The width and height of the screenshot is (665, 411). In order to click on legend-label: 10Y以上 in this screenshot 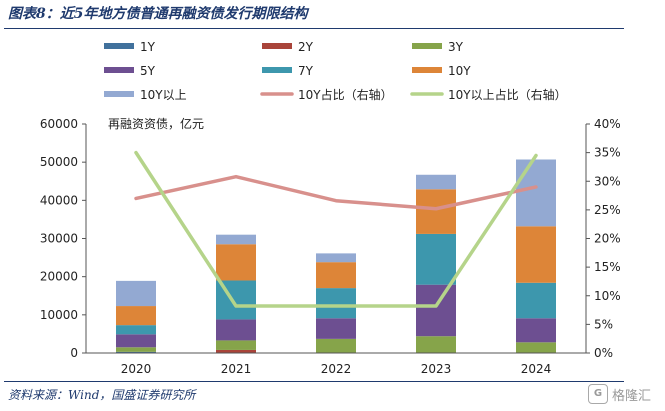, I will do `click(163, 95)`.